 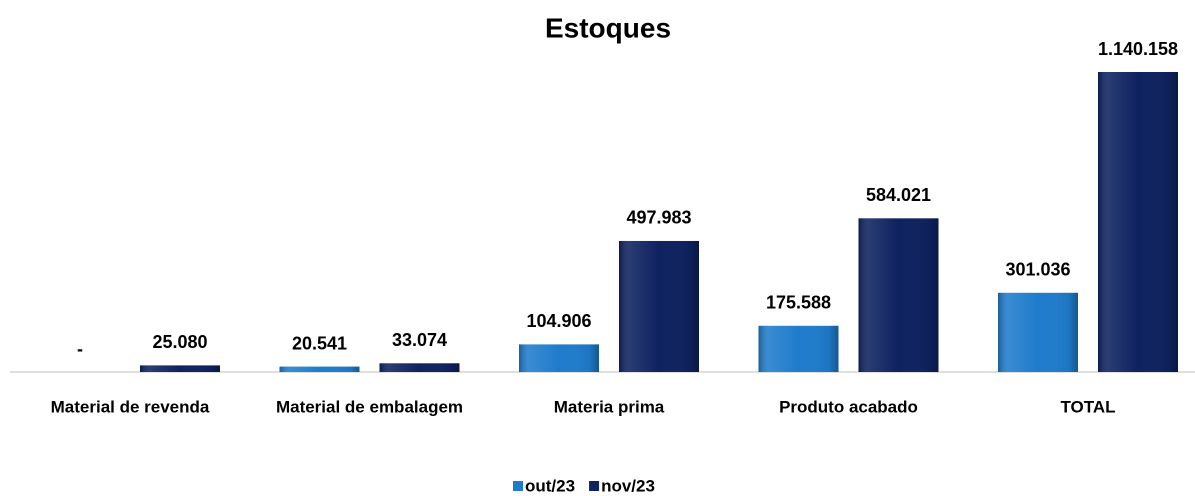 What do you see at coordinates (130, 406) in the screenshot?
I see `x-tick-label: Material de revenda` at bounding box center [130, 406].